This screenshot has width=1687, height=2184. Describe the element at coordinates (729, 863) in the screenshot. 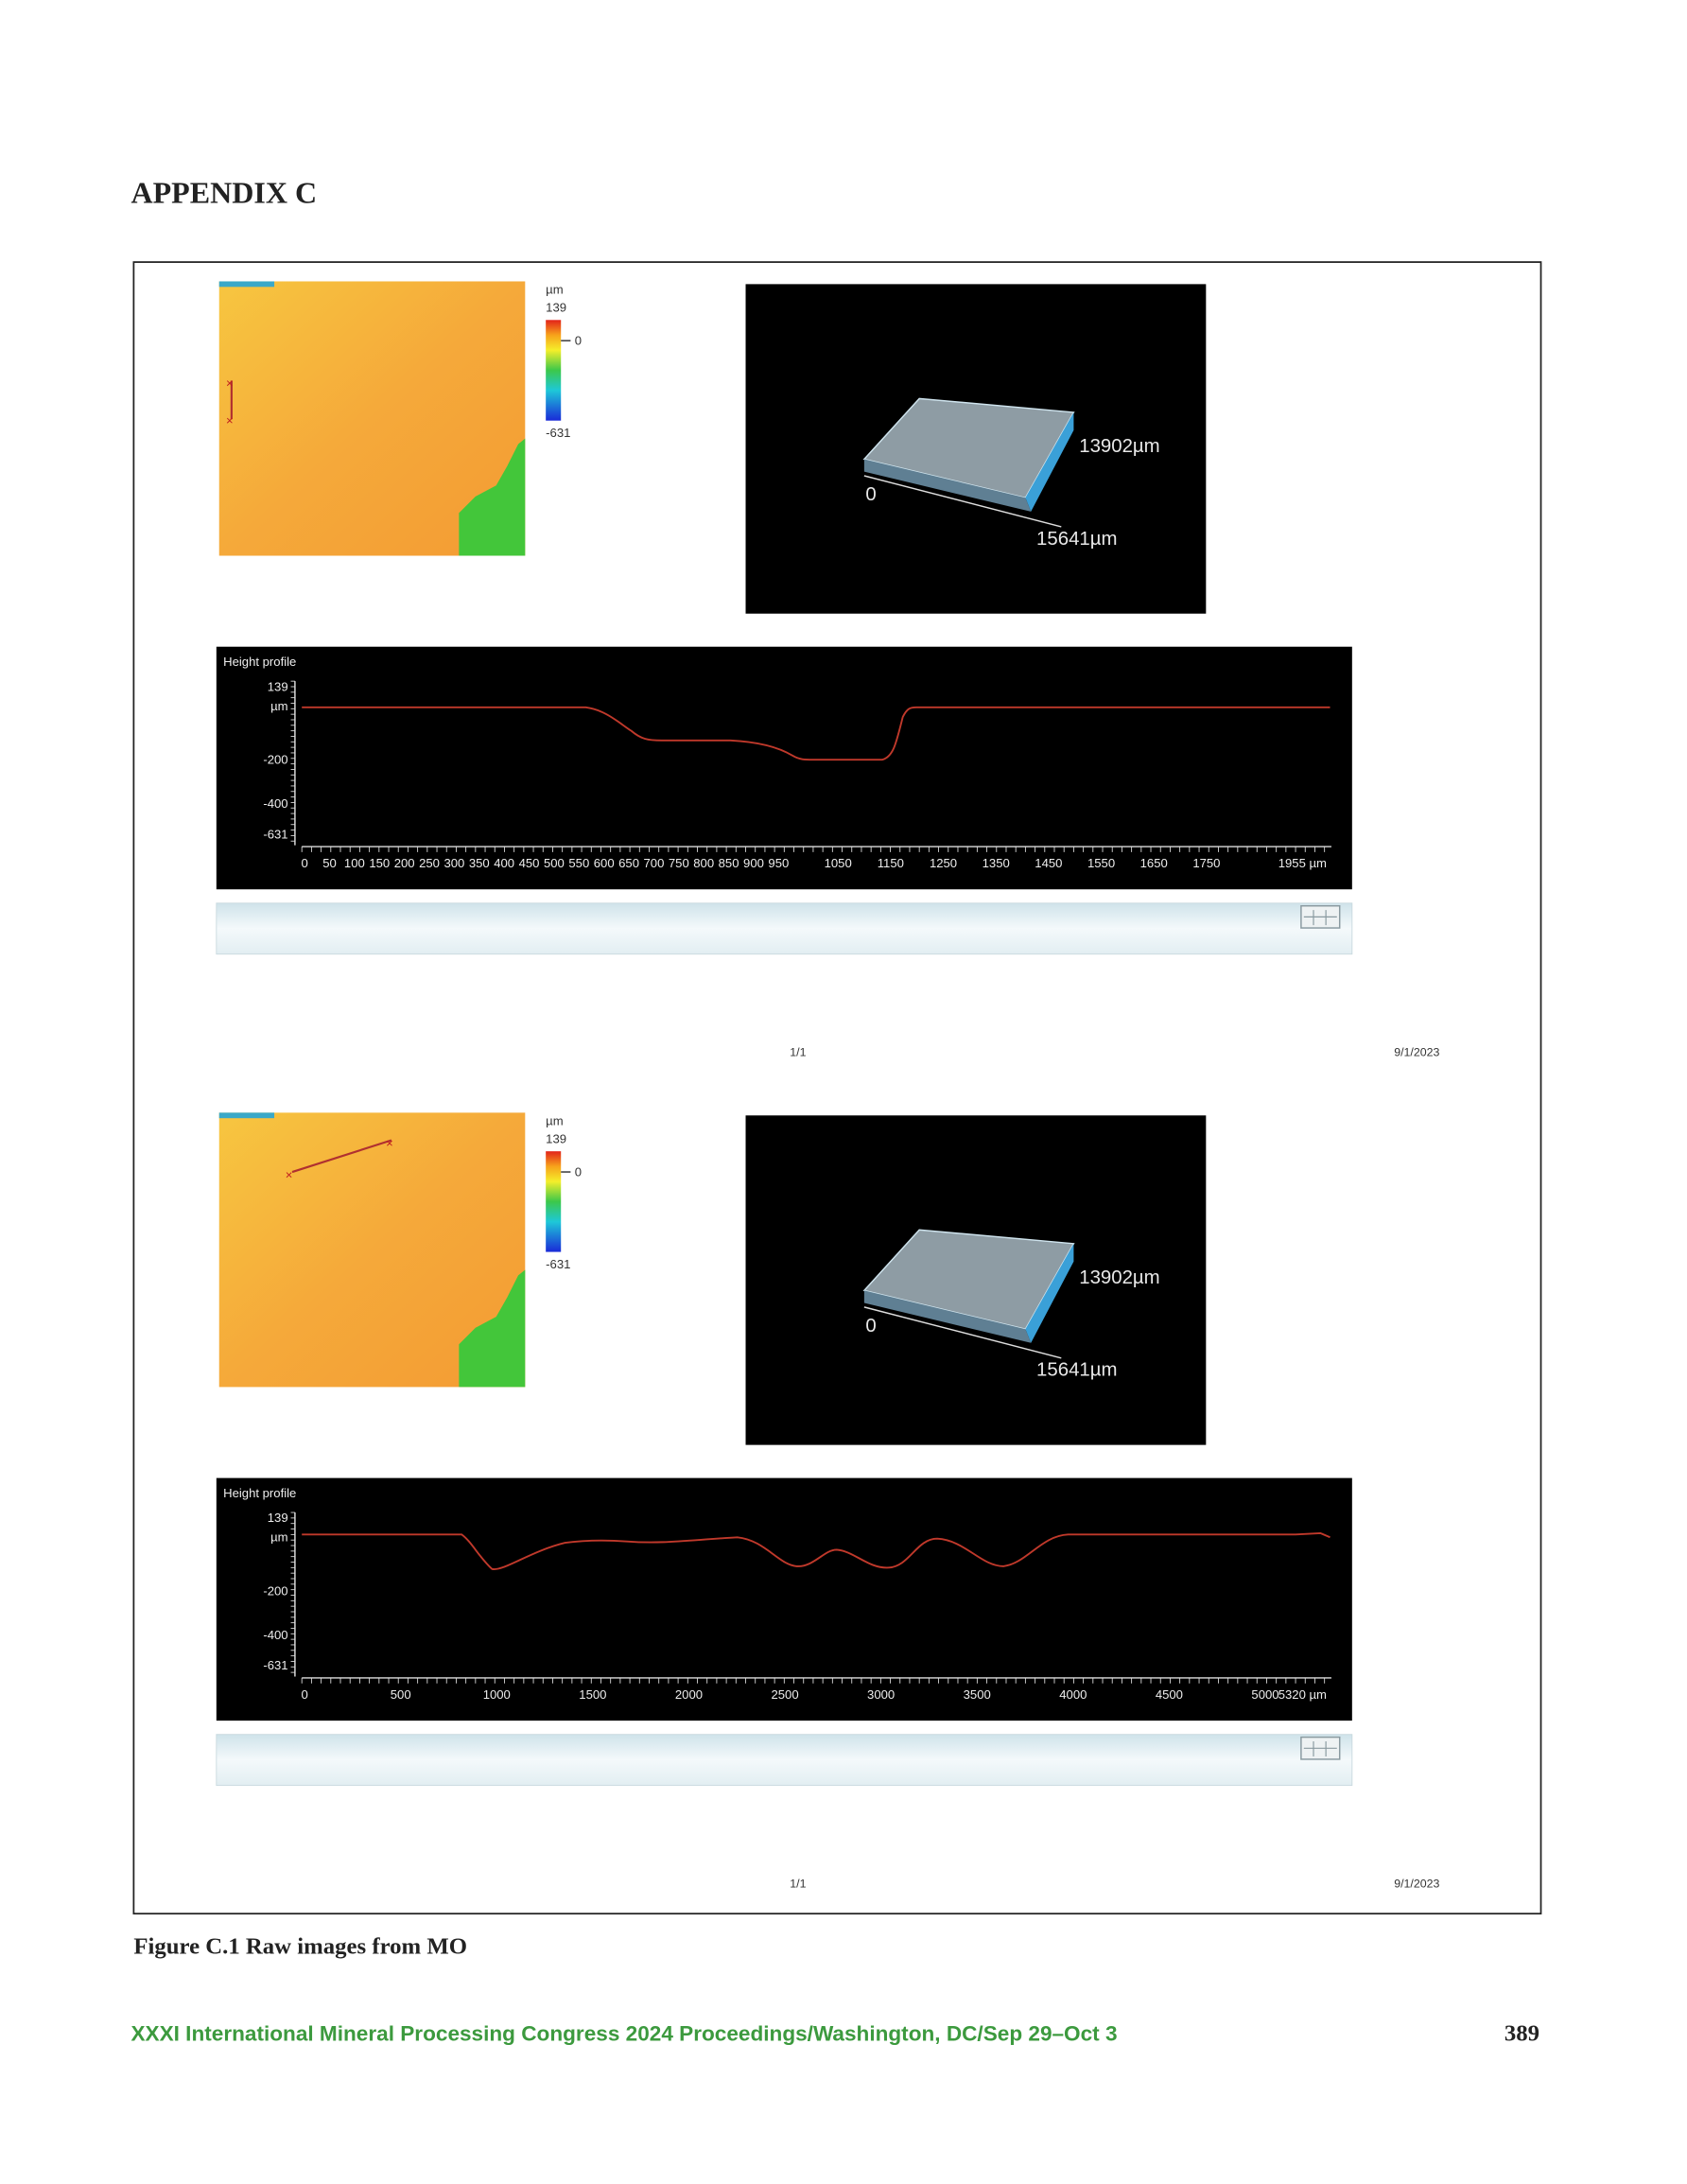

I see `x-label: 850` at that location.